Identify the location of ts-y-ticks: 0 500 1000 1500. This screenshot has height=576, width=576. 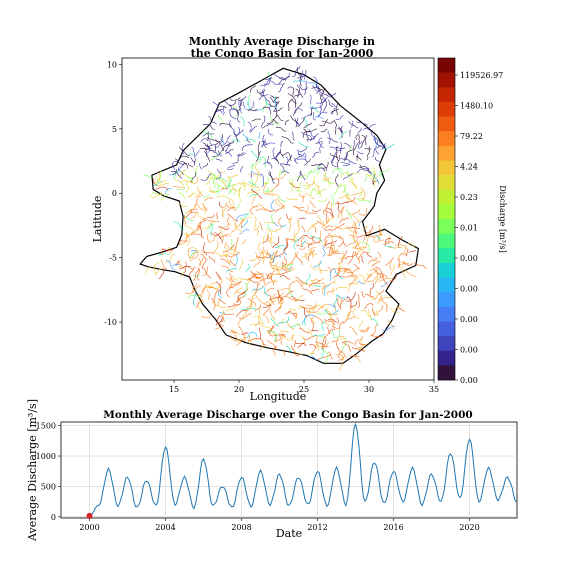
(48, 472).